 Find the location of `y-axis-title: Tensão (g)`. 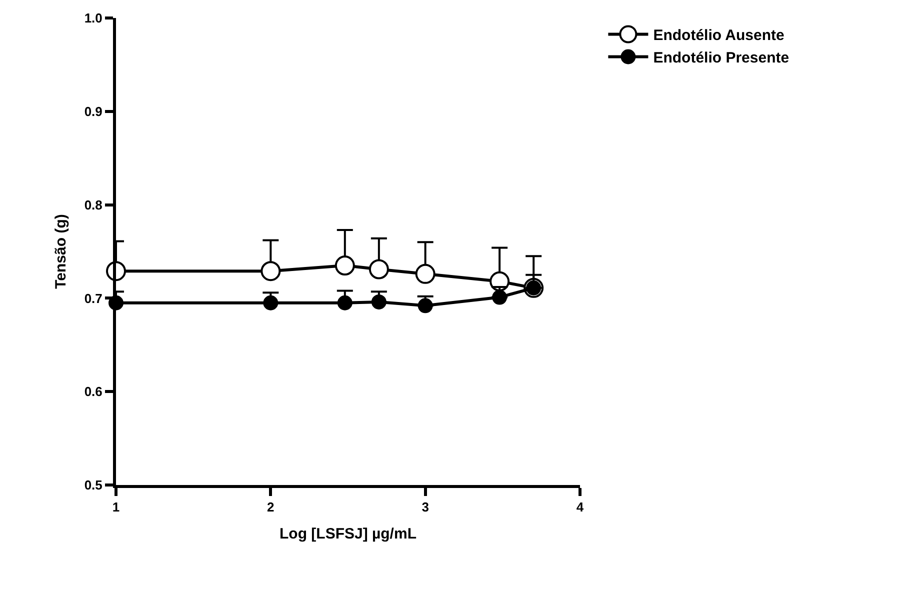

y-axis-title: Tensão (g) is located at coordinates (61, 251).